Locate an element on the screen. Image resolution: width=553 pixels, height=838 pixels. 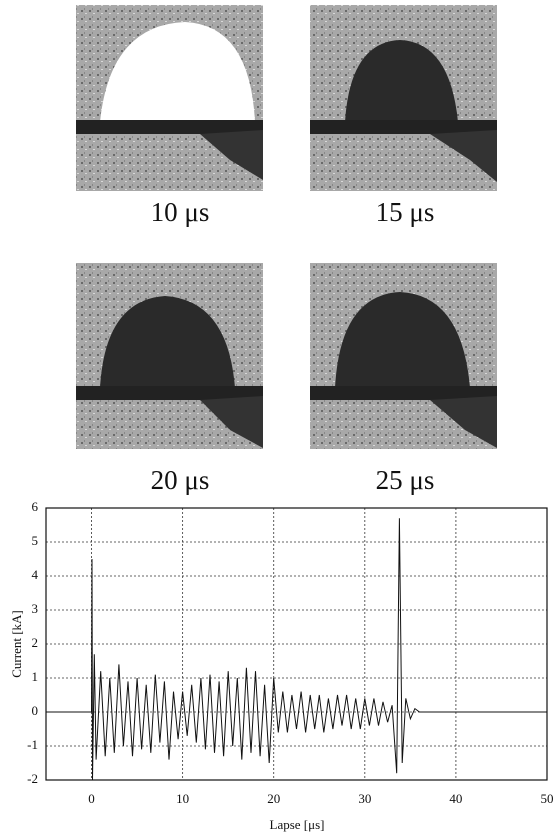
y-tick-label: -1 is located at coordinates (32, 744).